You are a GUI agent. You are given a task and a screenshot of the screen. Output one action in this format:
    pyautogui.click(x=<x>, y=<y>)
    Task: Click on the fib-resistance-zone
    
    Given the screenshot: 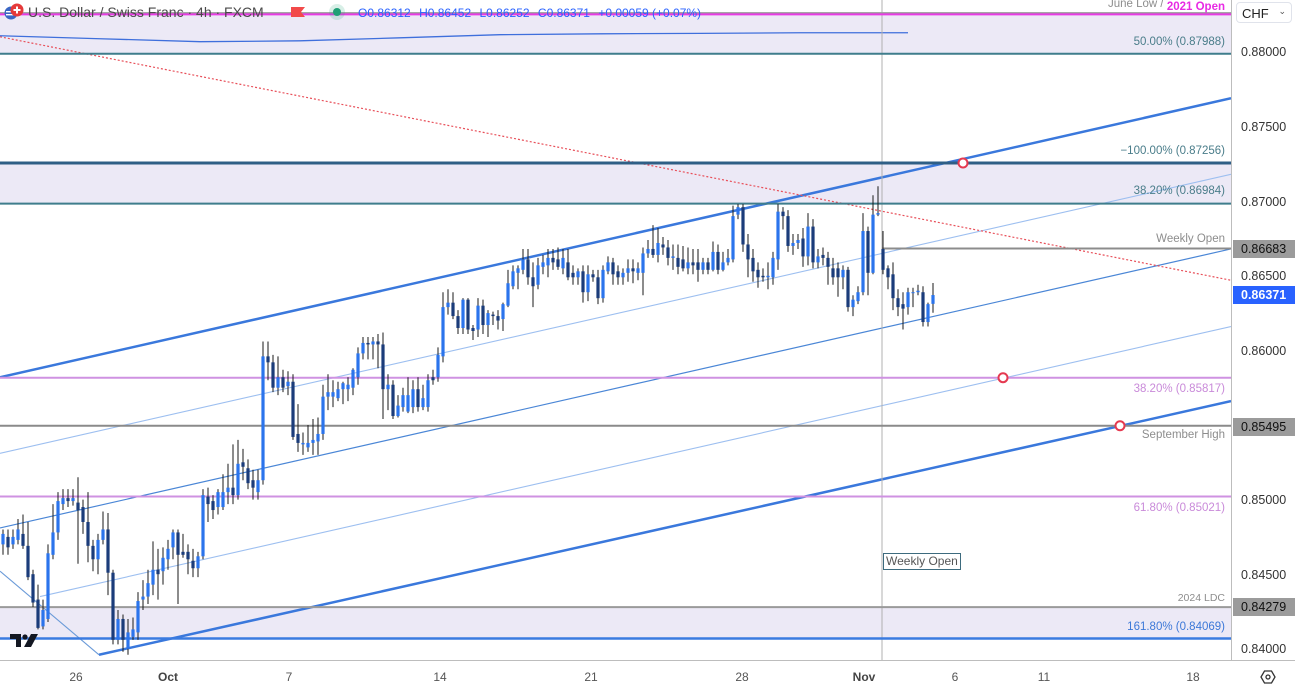 What is the action you would take?
    pyautogui.click(x=615, y=183)
    